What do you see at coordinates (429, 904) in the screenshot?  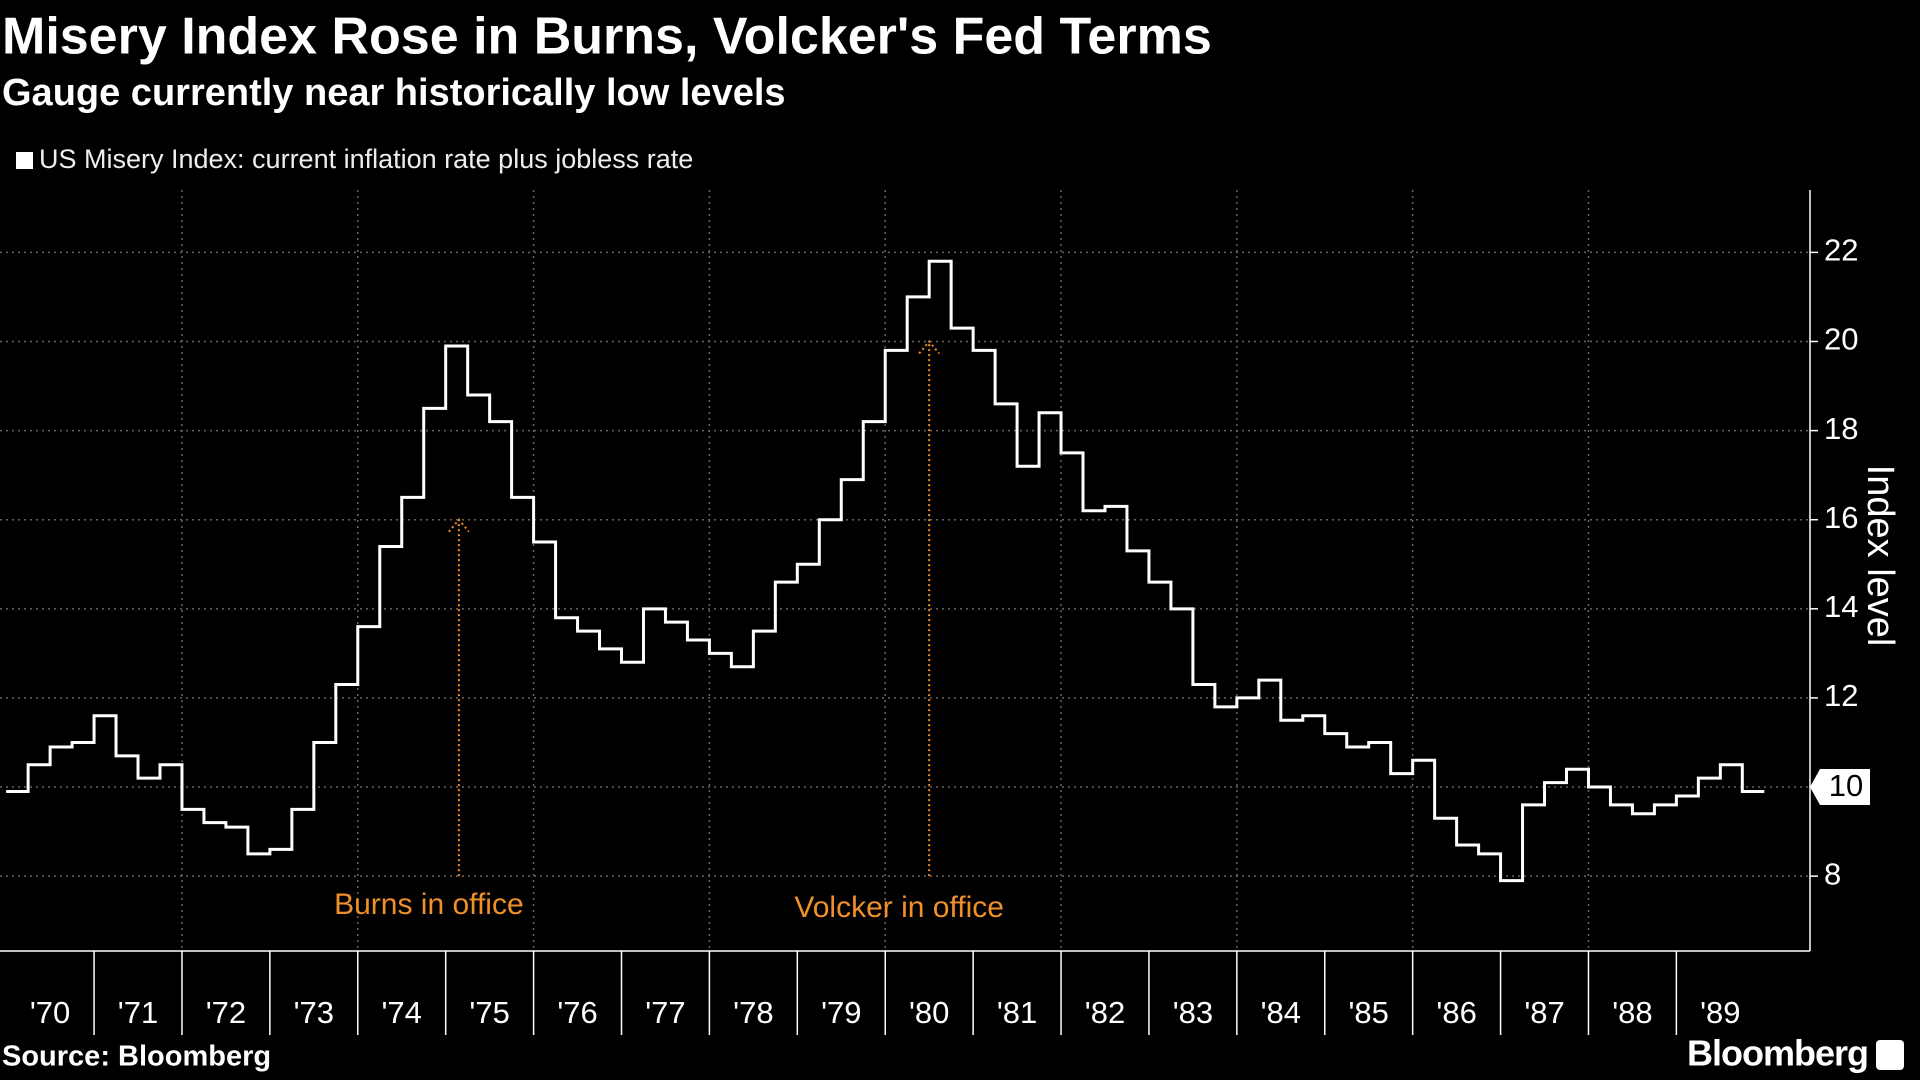 I see `annotation-label: Burns in office` at bounding box center [429, 904].